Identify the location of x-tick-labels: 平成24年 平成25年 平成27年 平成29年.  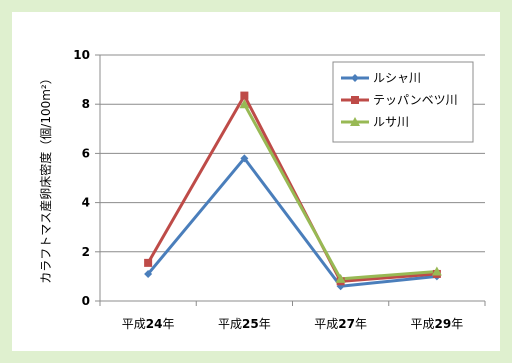
(292, 324).